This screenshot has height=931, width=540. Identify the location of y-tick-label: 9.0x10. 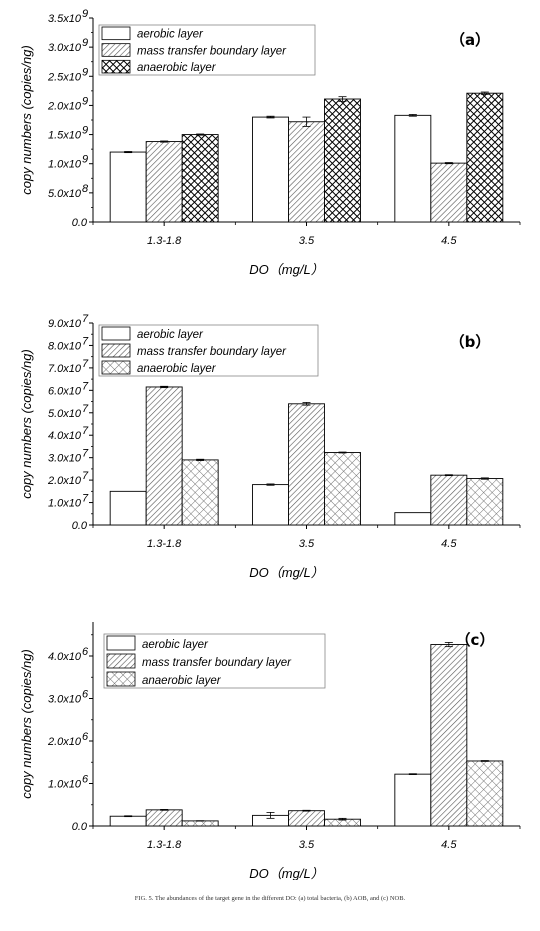
(65, 324).